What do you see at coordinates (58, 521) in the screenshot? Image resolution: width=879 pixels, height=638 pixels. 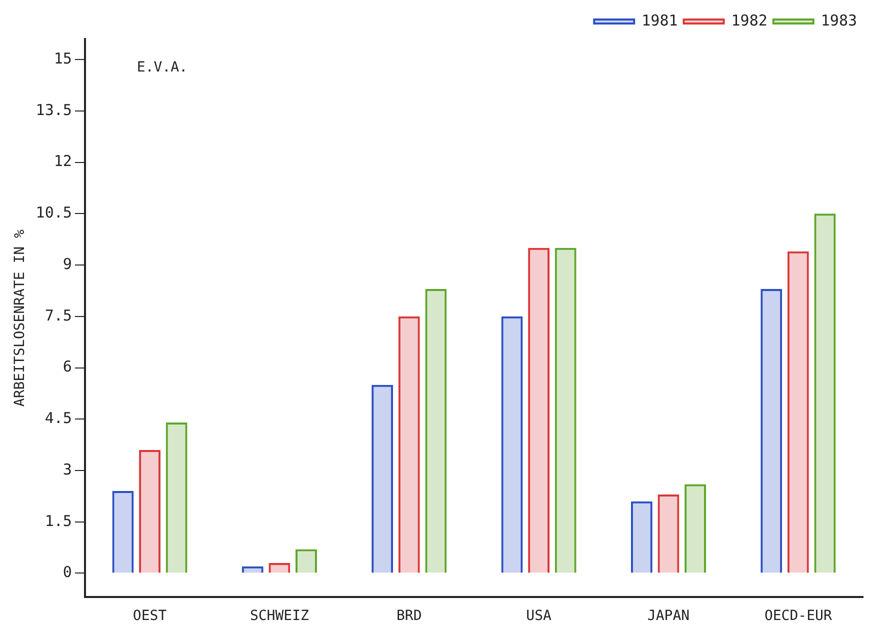 I see `y-tick-label: 1.5` at bounding box center [58, 521].